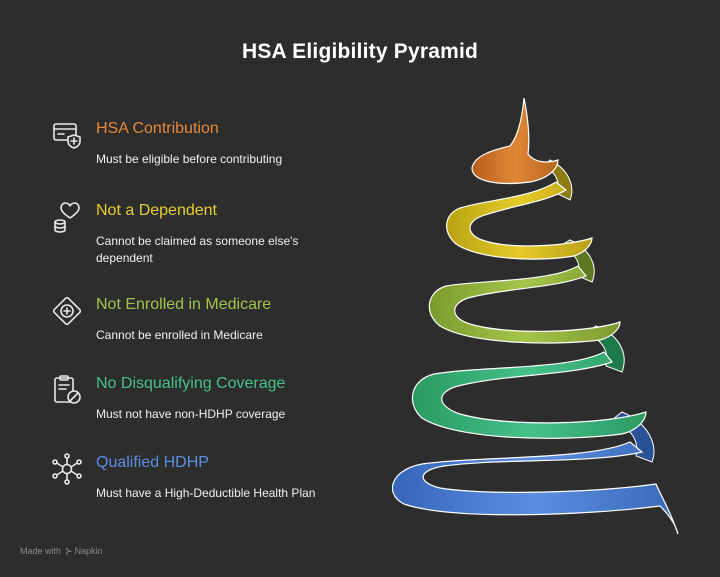 This screenshot has height=577, width=720. Describe the element at coordinates (157, 128) in the screenshot. I see `level-heading: HSA Contribution` at that location.